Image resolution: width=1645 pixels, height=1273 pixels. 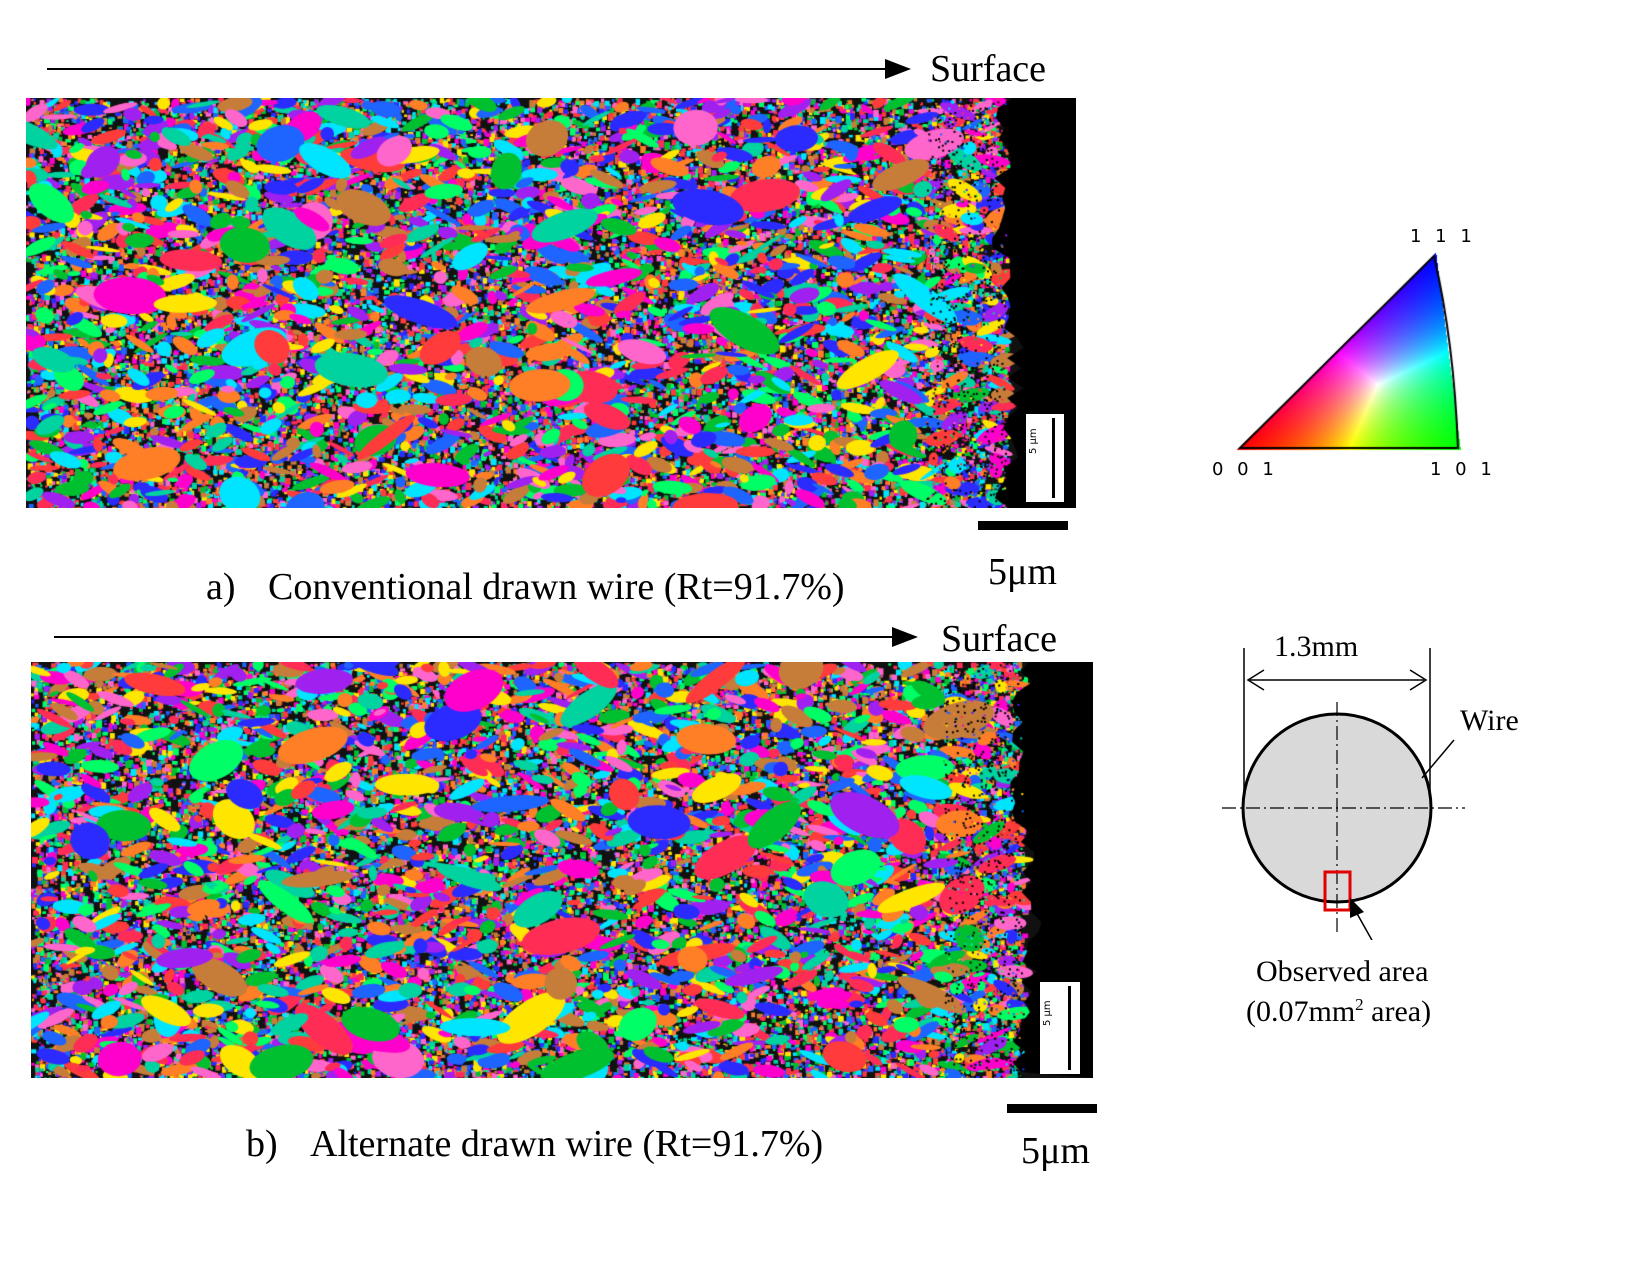 What do you see at coordinates (1023, 525) in the screenshot?
I see `scale-bar-a` at bounding box center [1023, 525].